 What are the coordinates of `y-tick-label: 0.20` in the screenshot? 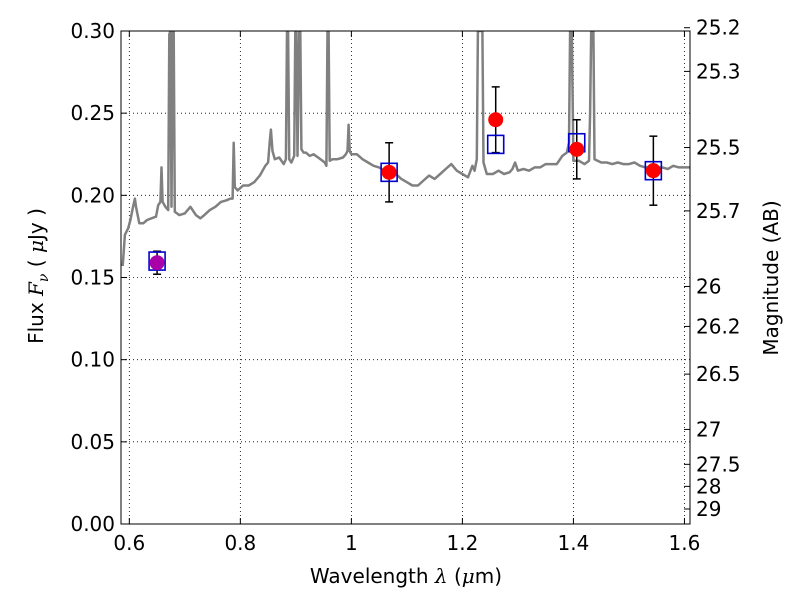 It's located at (92, 195).